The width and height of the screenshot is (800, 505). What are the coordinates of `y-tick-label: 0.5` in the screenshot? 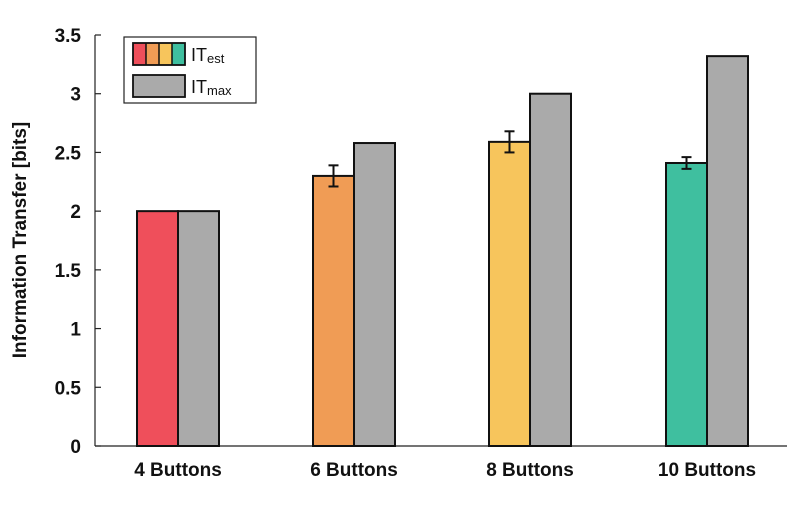 It's located at (68, 388).